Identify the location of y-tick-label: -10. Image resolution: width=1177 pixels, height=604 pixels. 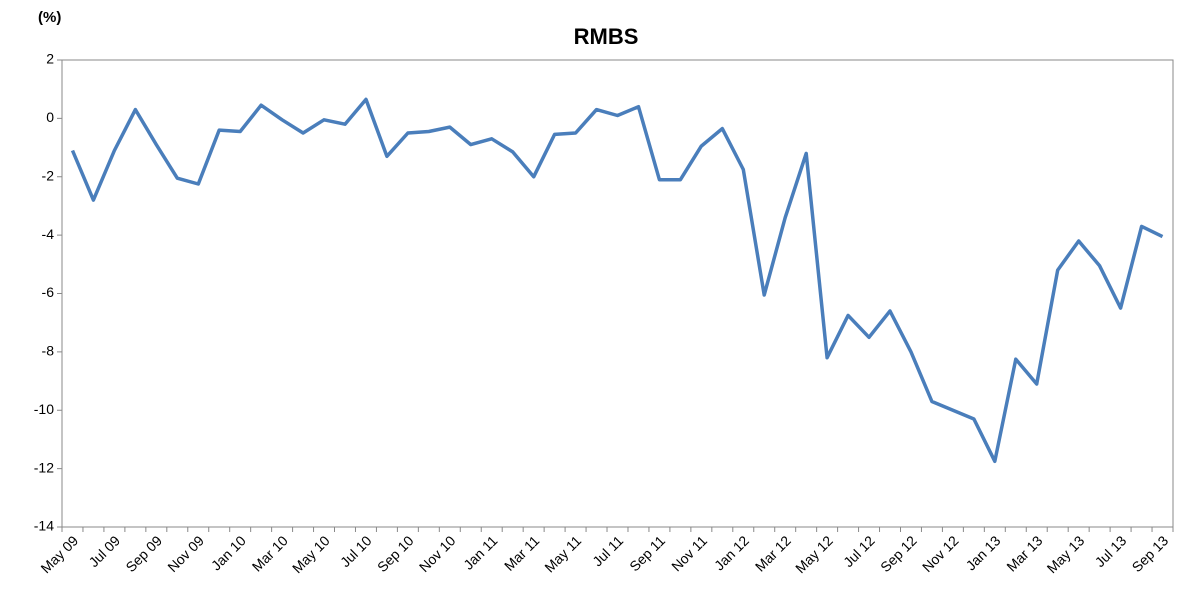
(44, 409).